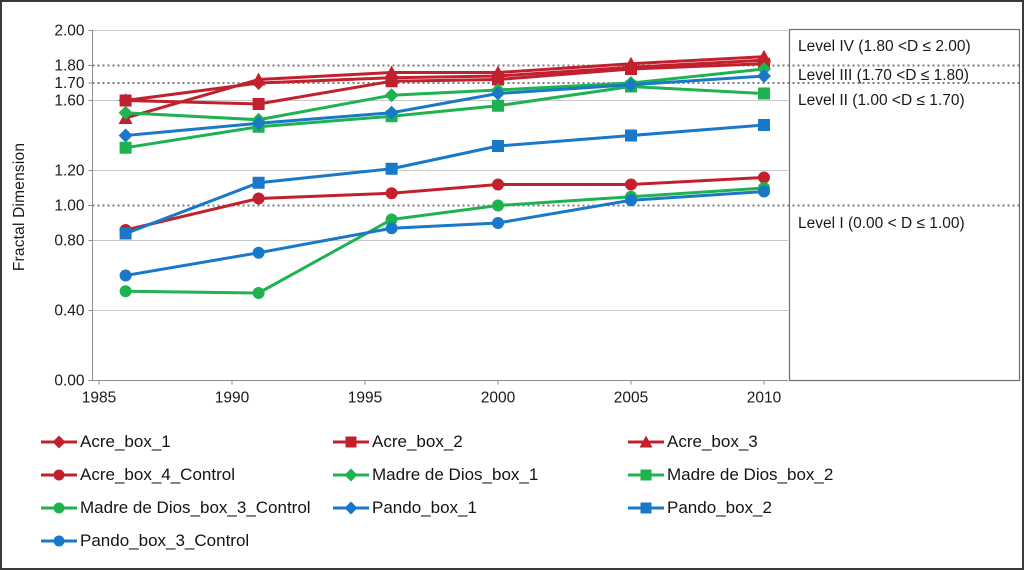  I want to click on x-tick-label: 2000, so click(498, 398).